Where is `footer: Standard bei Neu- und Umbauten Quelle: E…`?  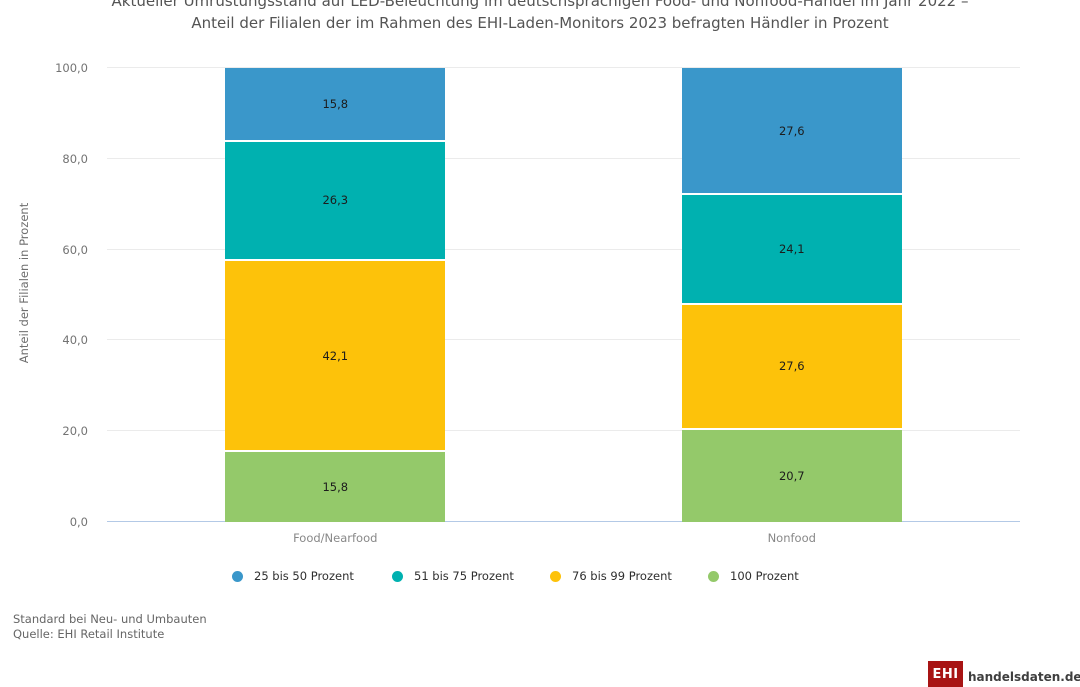 footer: Standard bei Neu- und Umbauten Quelle: E… is located at coordinates (110, 627).